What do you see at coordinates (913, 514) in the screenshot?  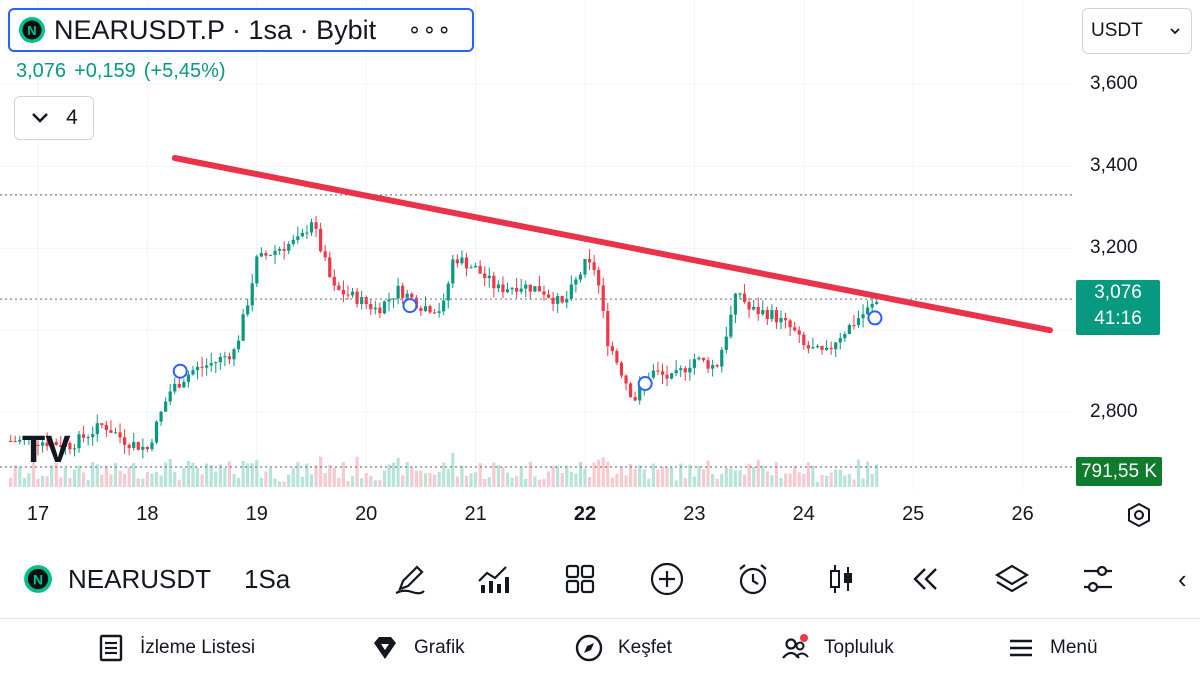 I see `date-tick: 25` at bounding box center [913, 514].